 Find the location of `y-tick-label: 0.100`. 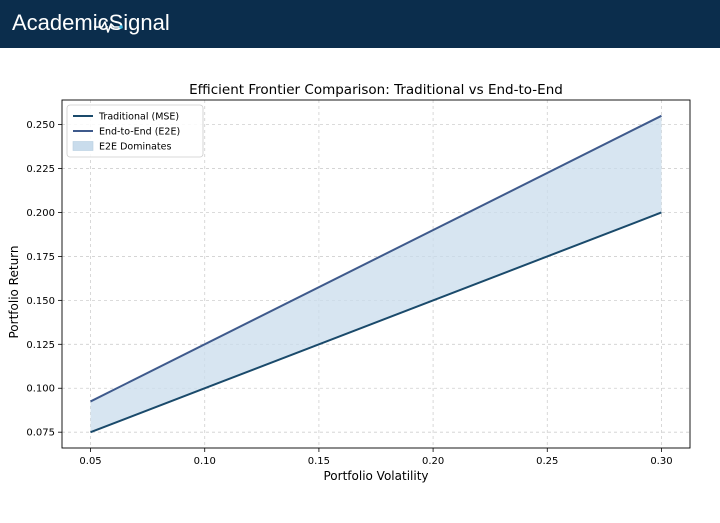

y-tick-label: 0.100 is located at coordinates (40, 389).